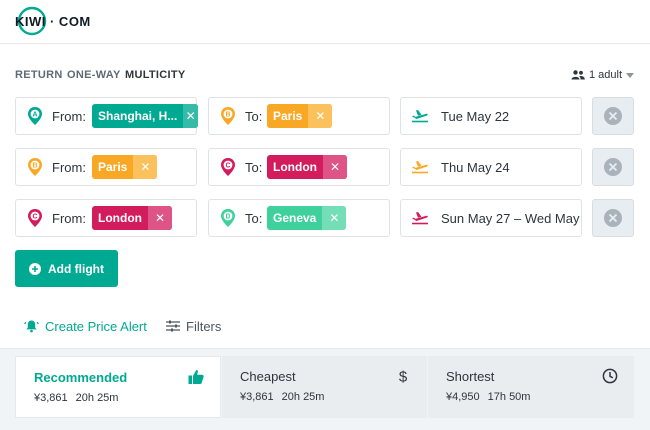  What do you see at coordinates (35, 268) in the screenshot?
I see `plus-circle-icon` at bounding box center [35, 268].